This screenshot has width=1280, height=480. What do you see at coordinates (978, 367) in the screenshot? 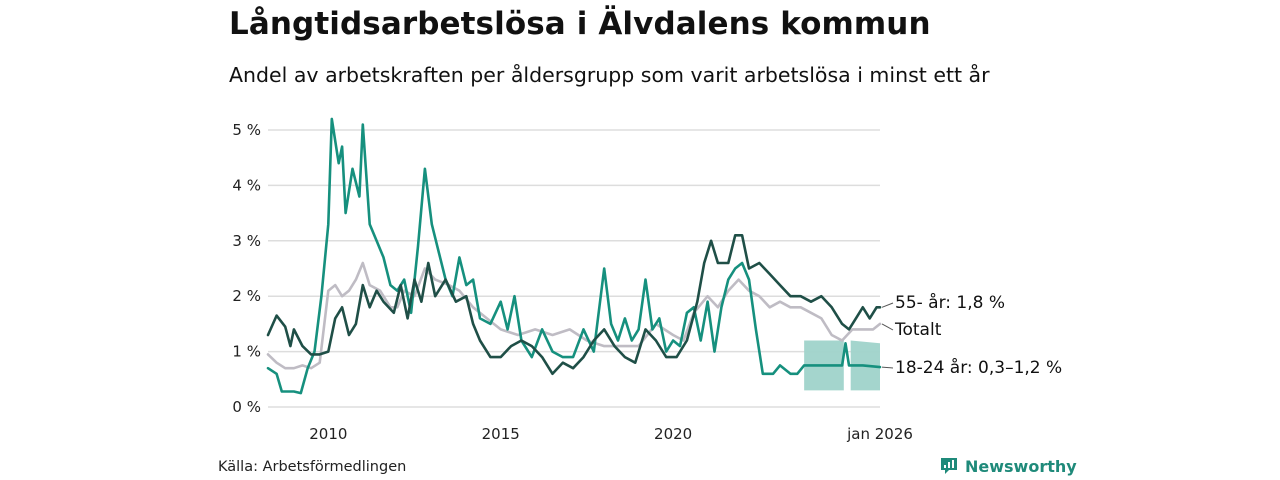
I see `end-label-age18_24: 18-24 år: 0,3–1,2 %` at bounding box center [978, 367].